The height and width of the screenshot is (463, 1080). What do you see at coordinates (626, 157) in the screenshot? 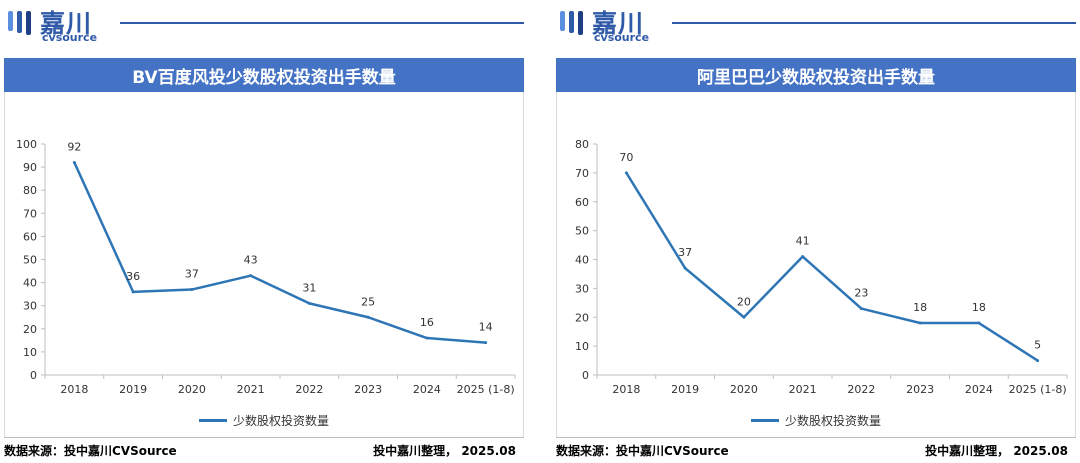
I see `data-label: 70` at bounding box center [626, 157].